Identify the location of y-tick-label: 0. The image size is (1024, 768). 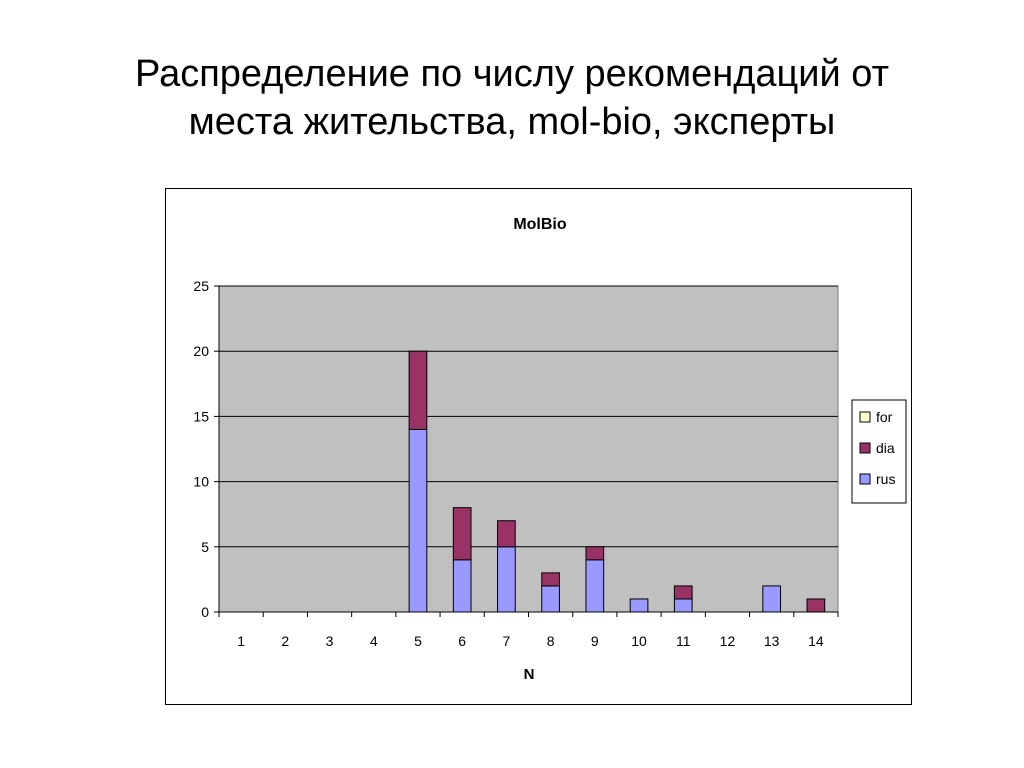
(205, 612).